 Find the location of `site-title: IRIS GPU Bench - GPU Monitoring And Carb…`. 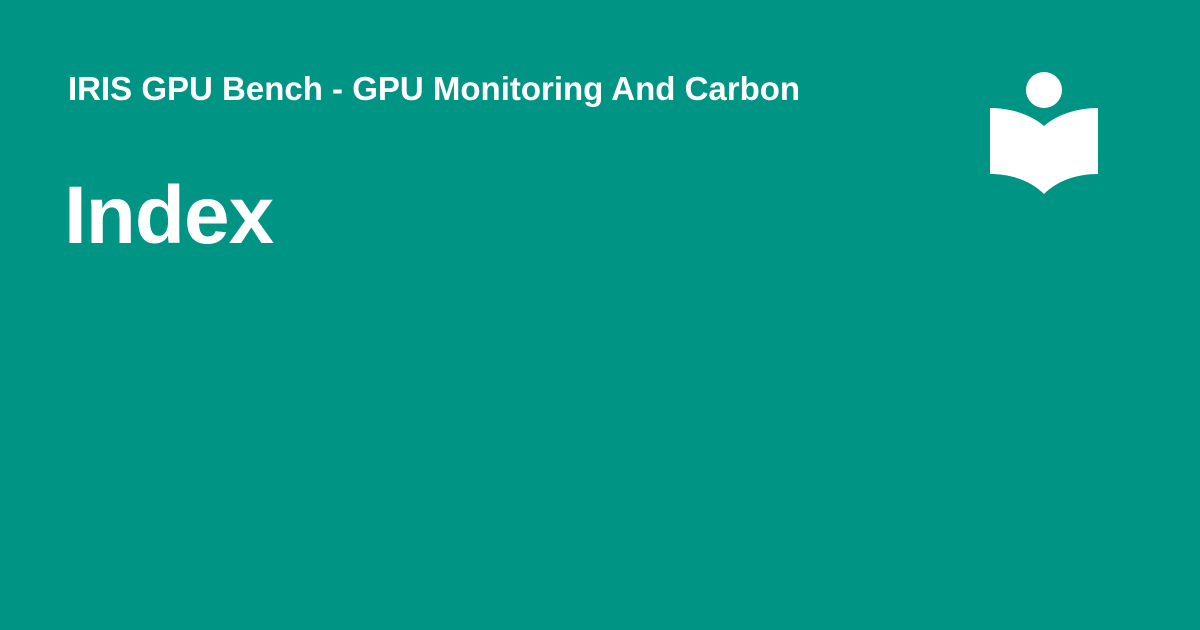

site-title: IRIS GPU Bench - GPU Monitoring And Carb… is located at coordinates (434, 88).